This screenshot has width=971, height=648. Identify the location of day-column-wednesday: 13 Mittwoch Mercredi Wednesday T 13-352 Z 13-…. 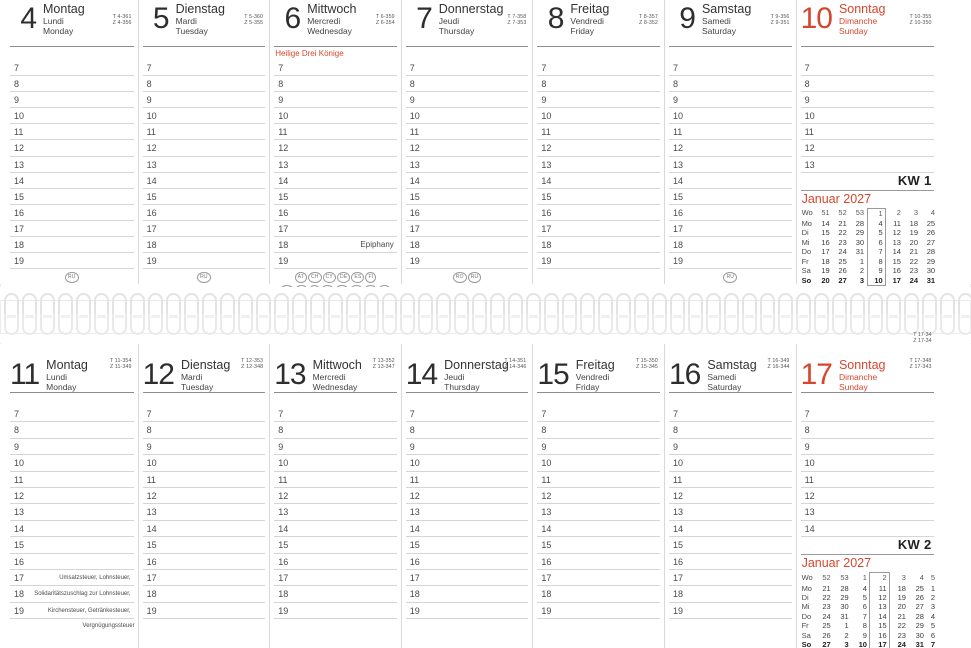
(335, 496).